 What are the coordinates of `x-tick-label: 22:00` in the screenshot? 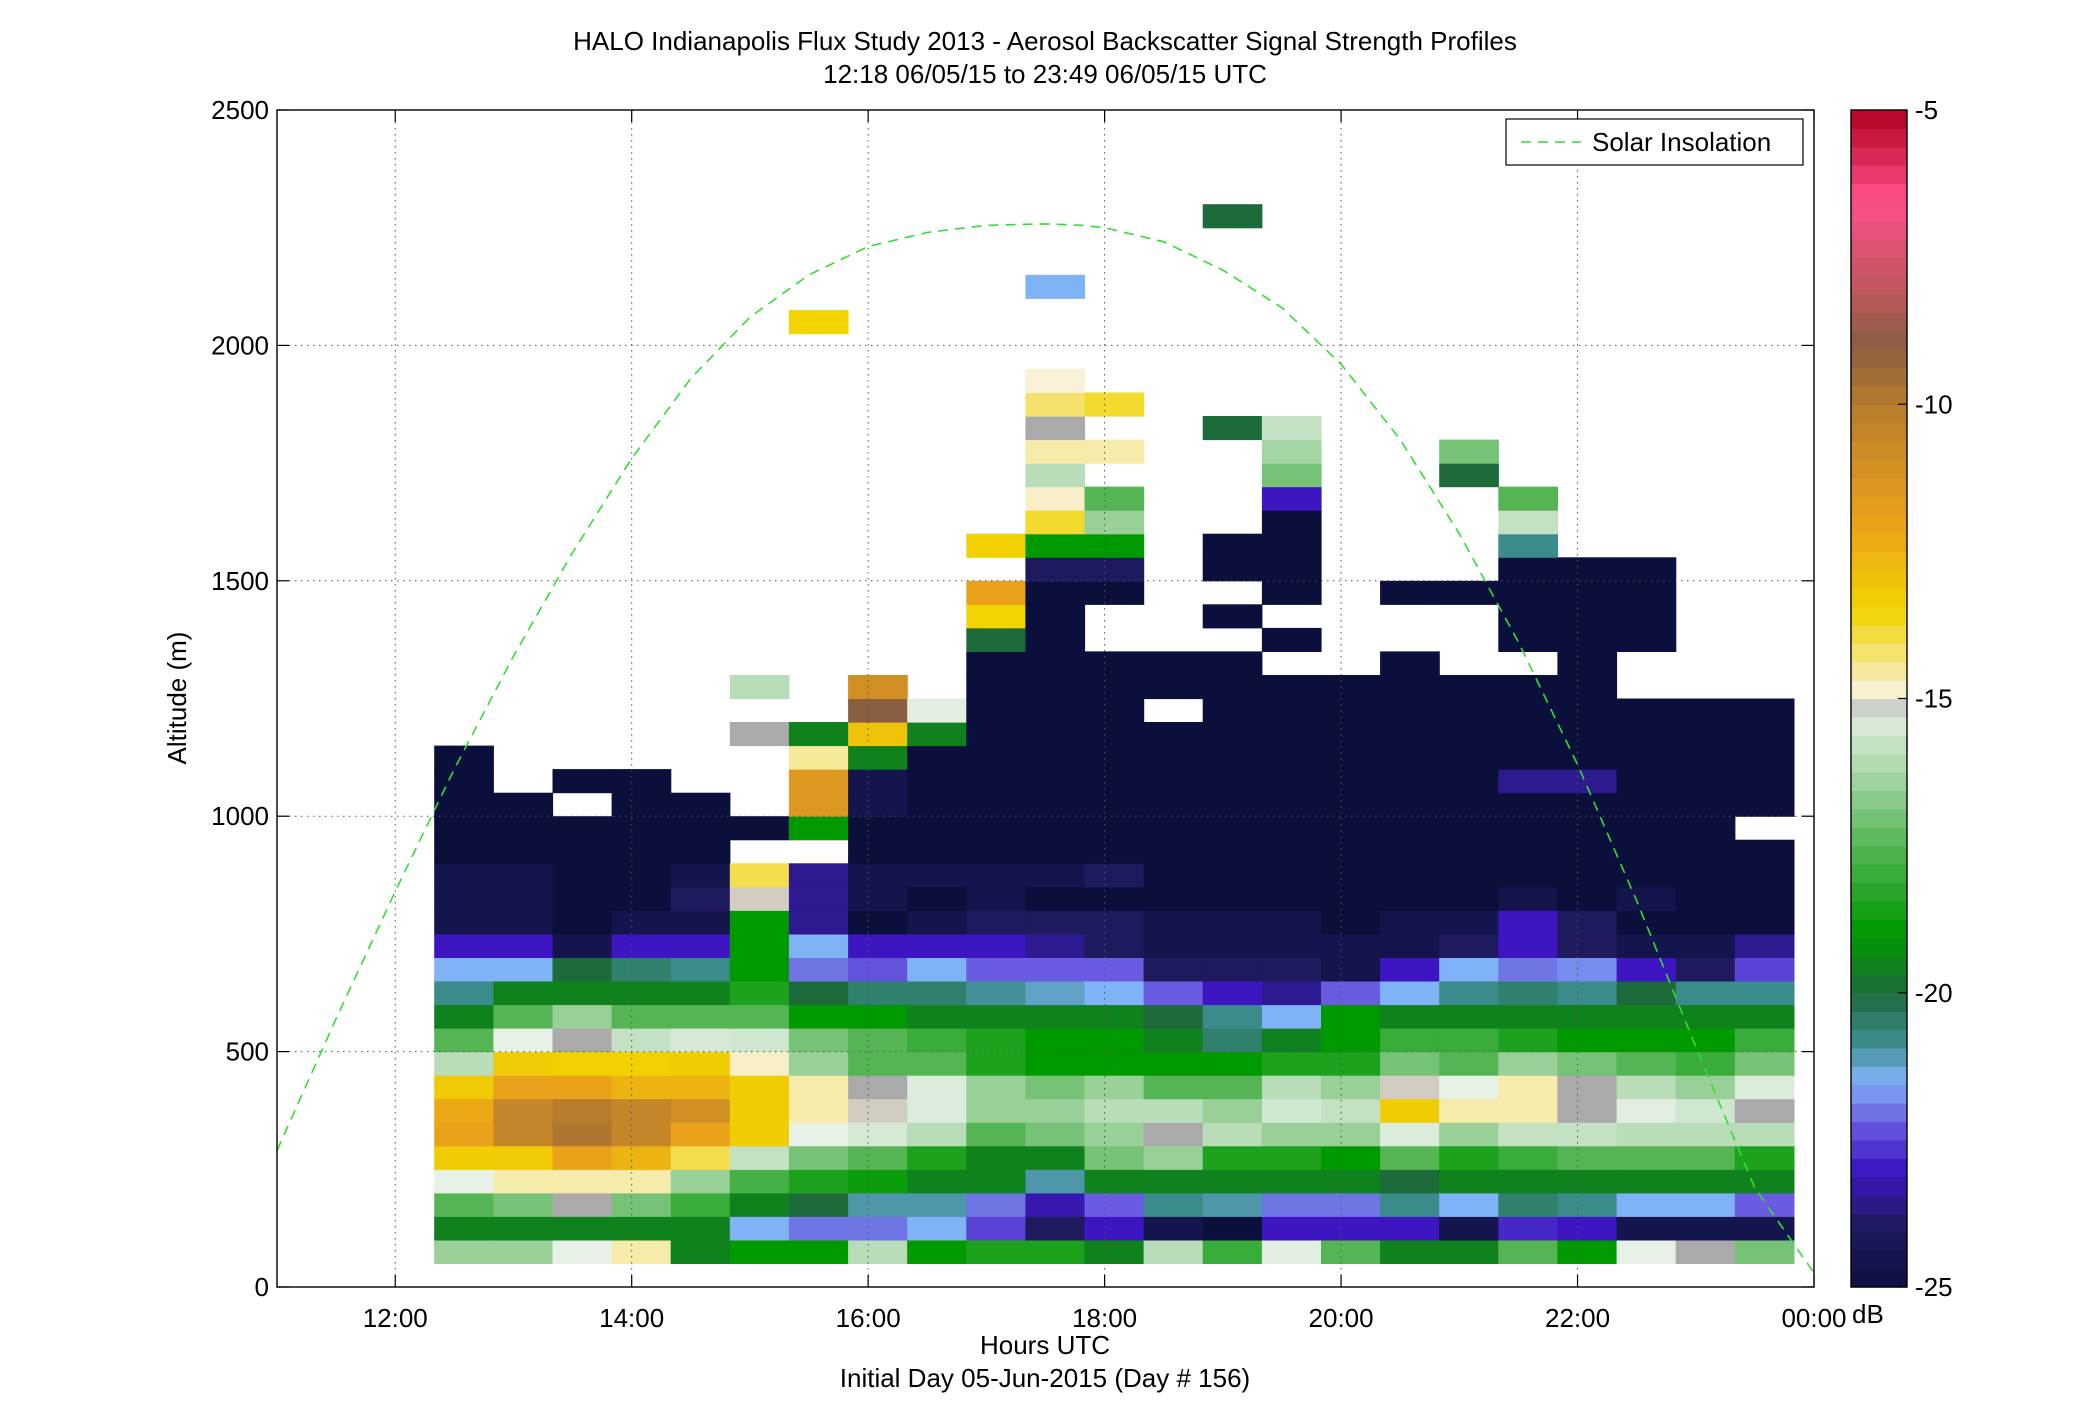 It's located at (1577, 1318).